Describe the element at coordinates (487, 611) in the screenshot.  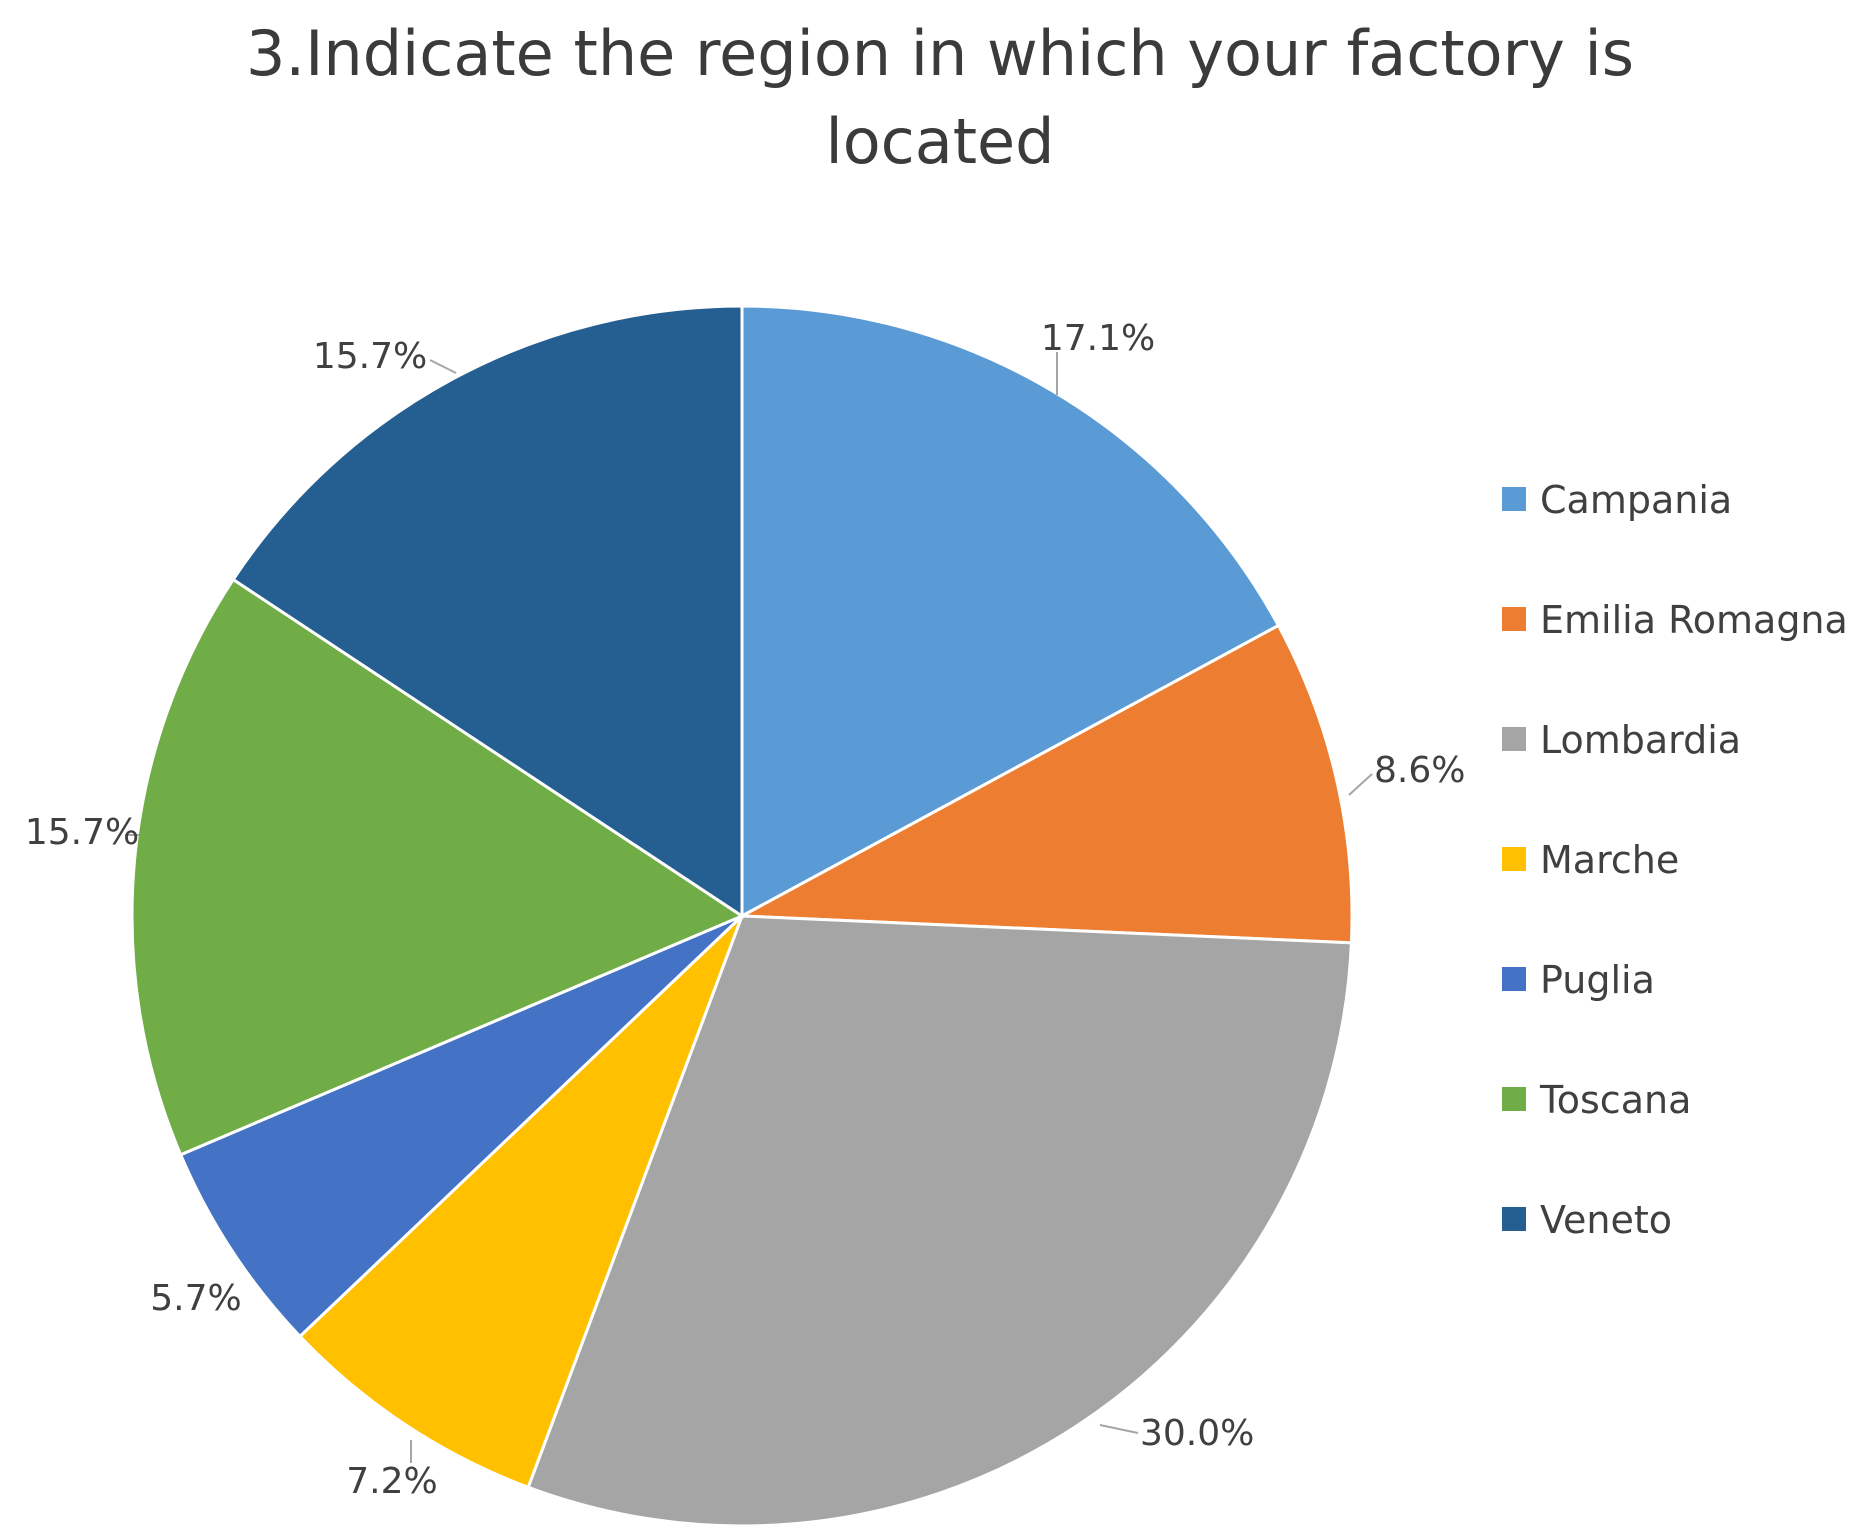
I see `pie-slice-veneto` at that location.